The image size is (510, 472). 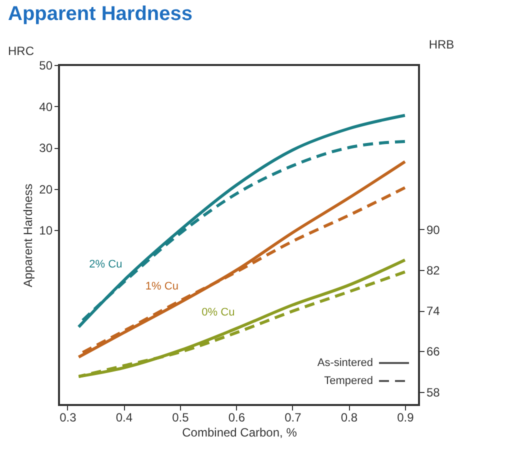 I want to click on x-tick-label: 0.9, so click(x=405, y=417).